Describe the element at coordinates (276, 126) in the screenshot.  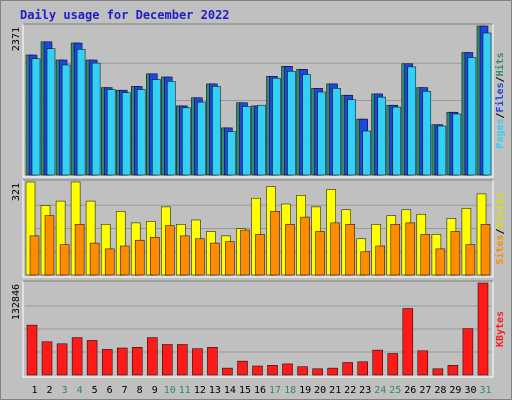
I see `bar-pages-day-17: Pages 17: 1540` at that location.